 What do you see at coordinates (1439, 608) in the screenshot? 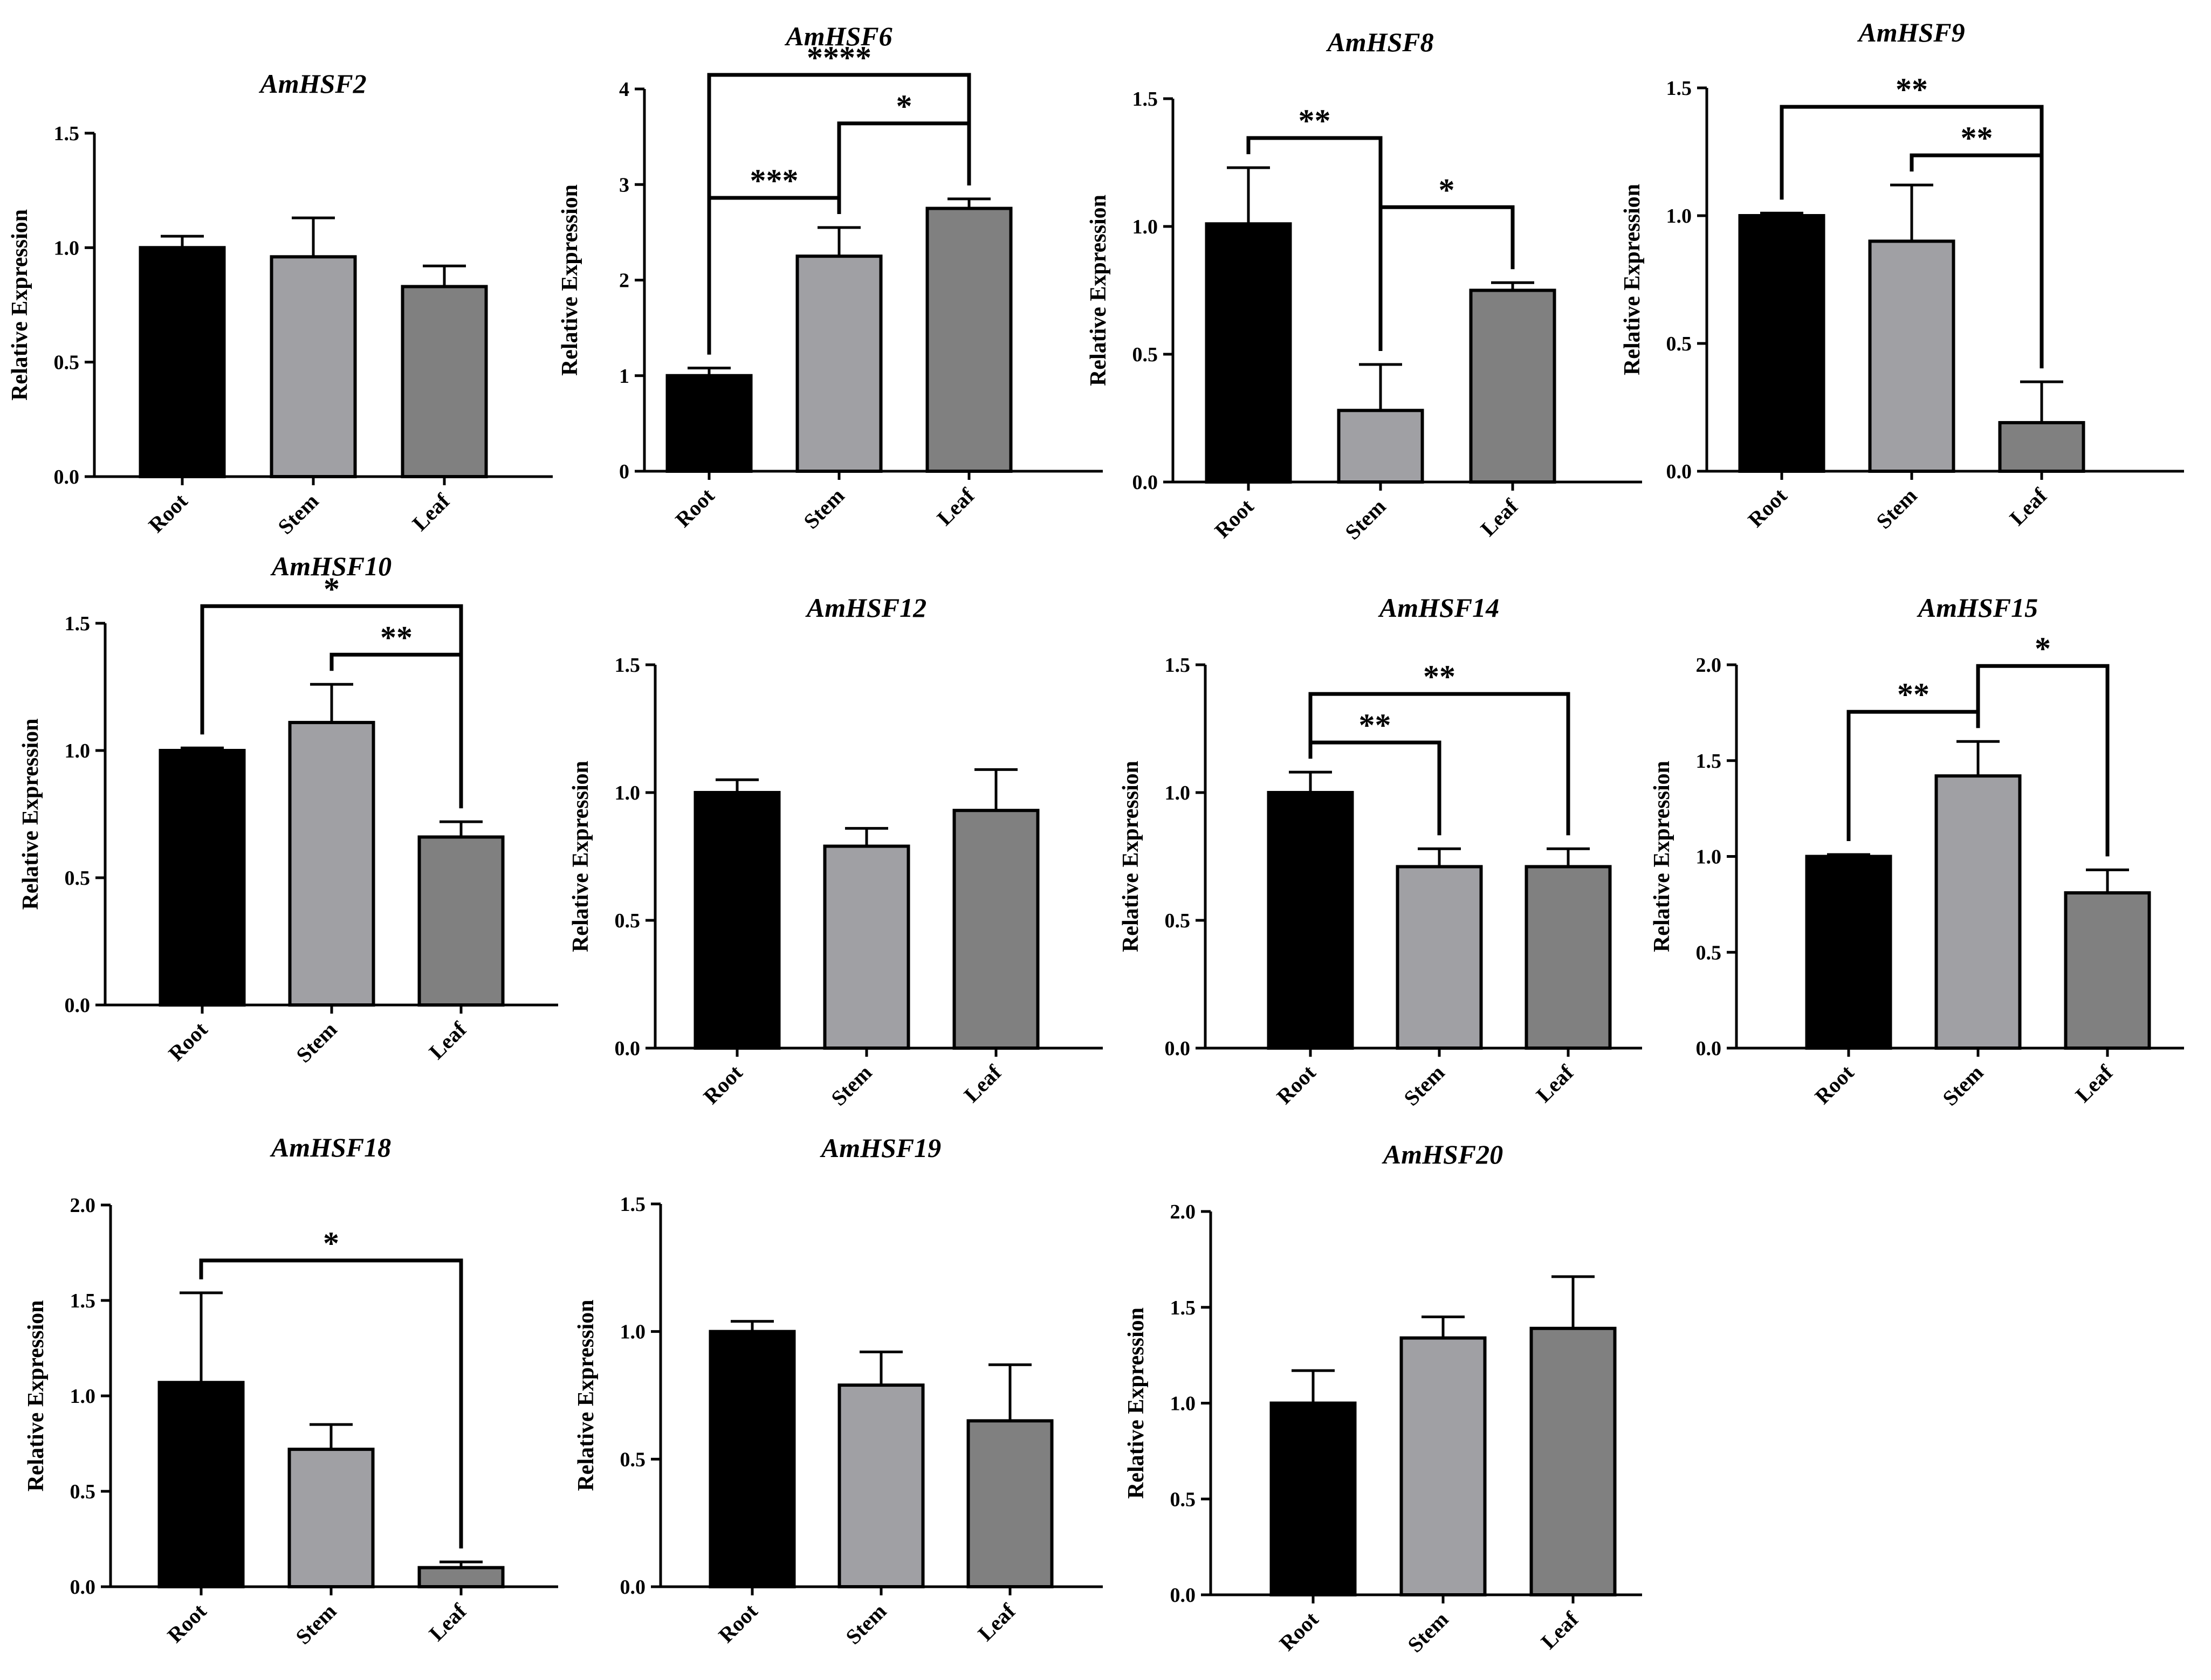
I see `chart-title: AmHSF14` at bounding box center [1439, 608].